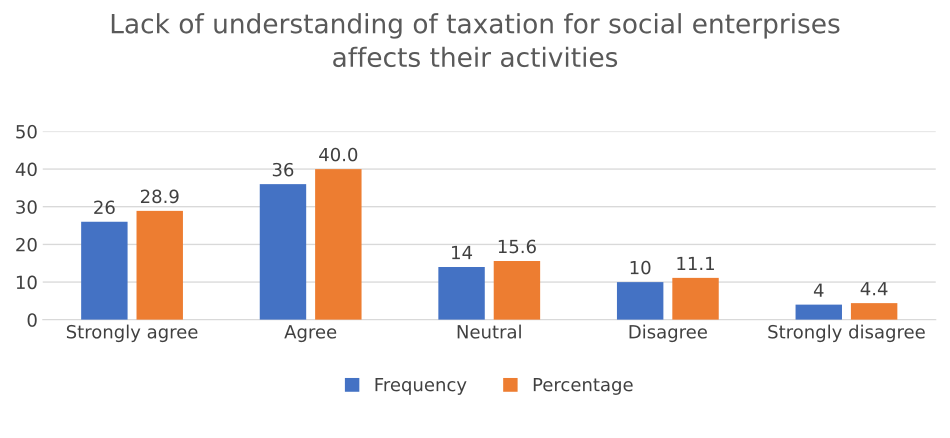  What do you see at coordinates (517, 247) in the screenshot?
I see `data-label: 15.6` at bounding box center [517, 247].